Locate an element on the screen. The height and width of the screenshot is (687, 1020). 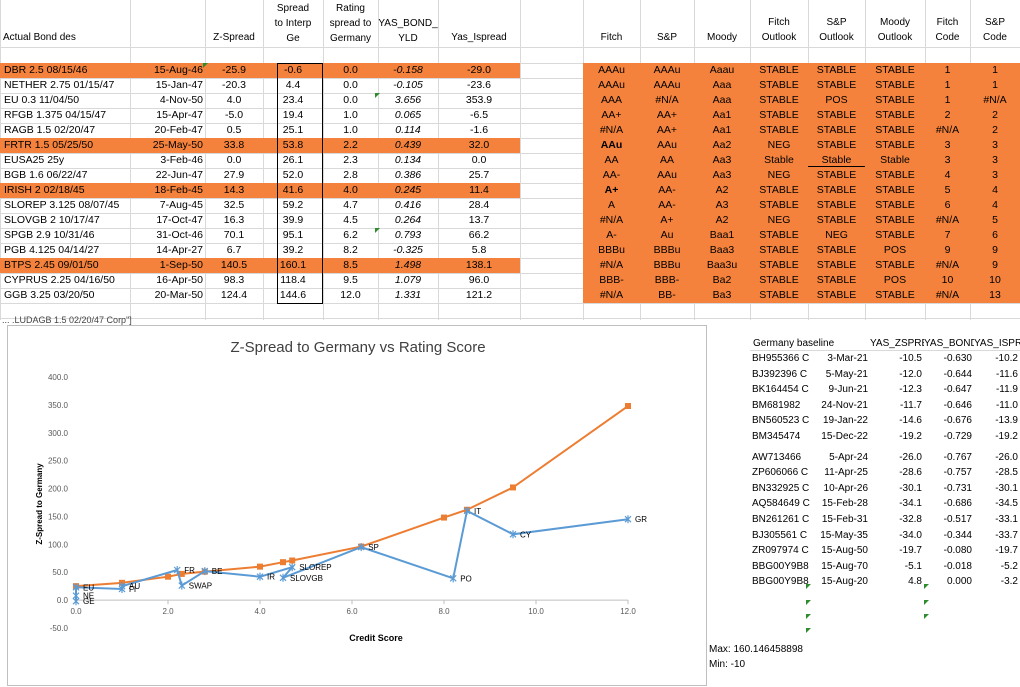
baseline-cell: BN332925 C is located at coordinates (781, 488).